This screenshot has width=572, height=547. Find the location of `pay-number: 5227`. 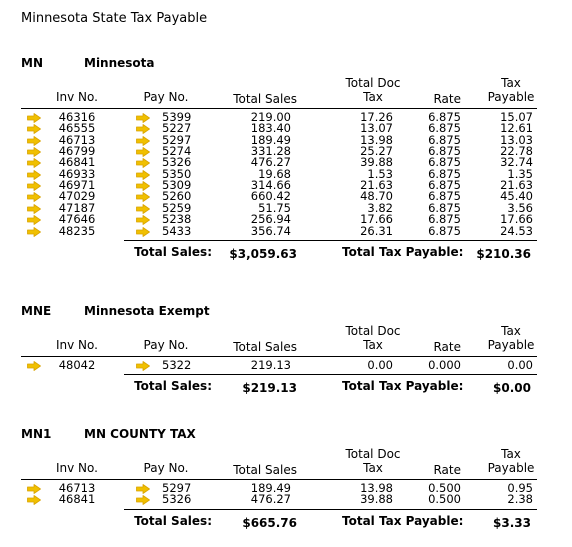

pay-number: 5227 is located at coordinates (177, 128).